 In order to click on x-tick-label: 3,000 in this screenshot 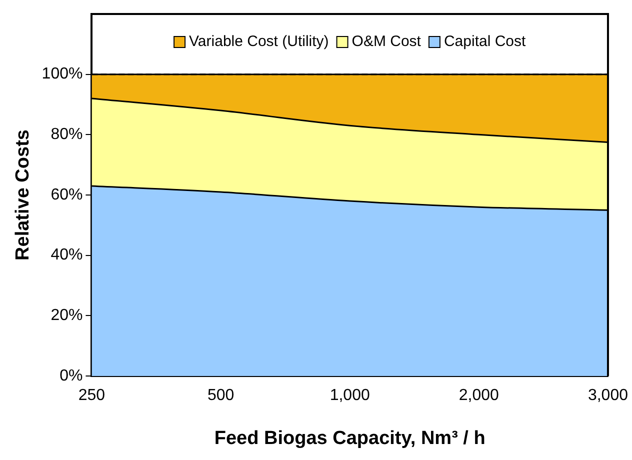, I will do `click(608, 395)`.